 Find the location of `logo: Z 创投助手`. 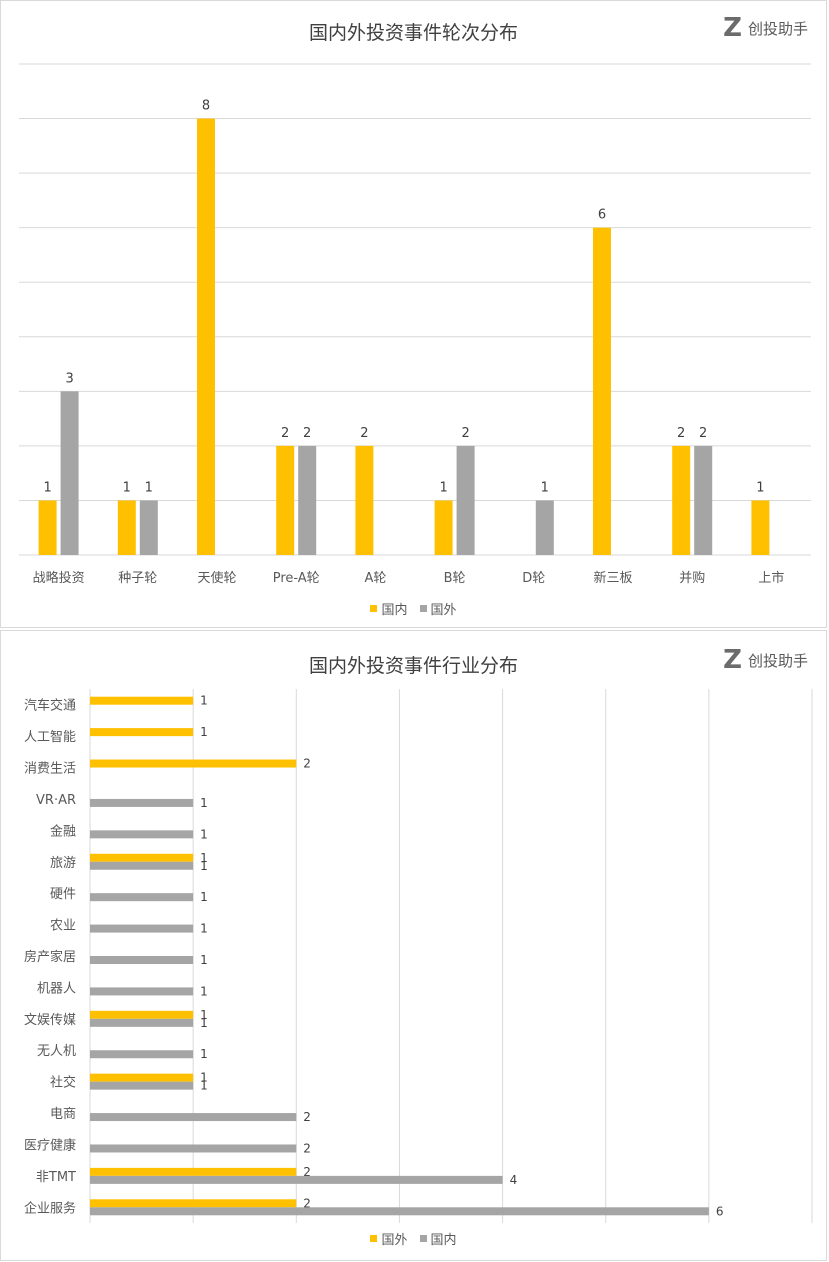

logo: Z 创投助手 is located at coordinates (765, 660).